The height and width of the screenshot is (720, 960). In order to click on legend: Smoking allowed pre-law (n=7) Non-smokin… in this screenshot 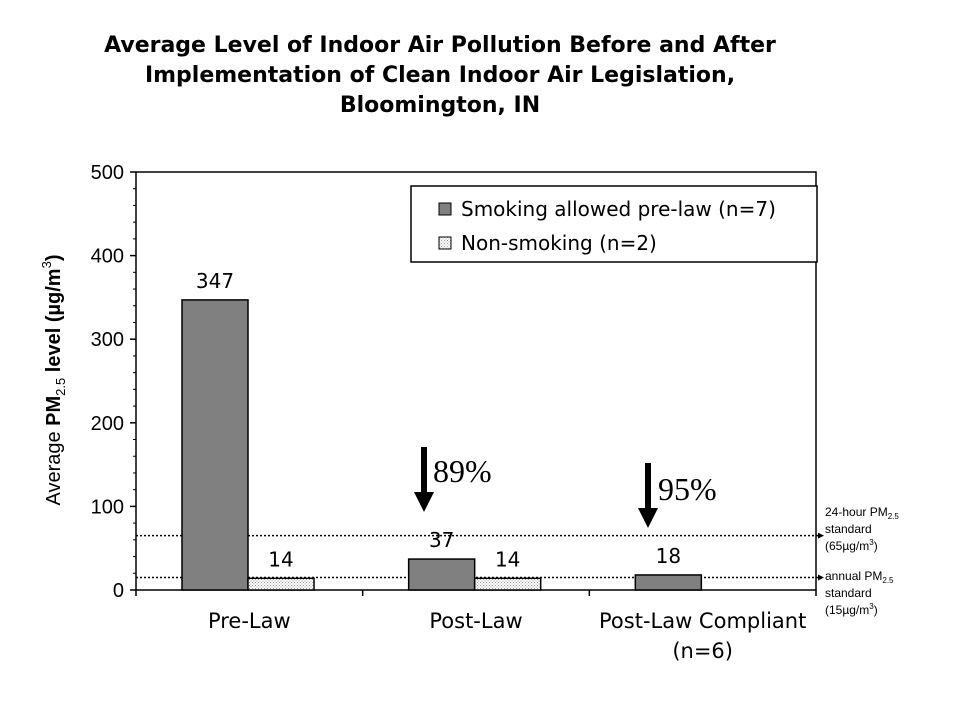, I will do `click(614, 224)`.